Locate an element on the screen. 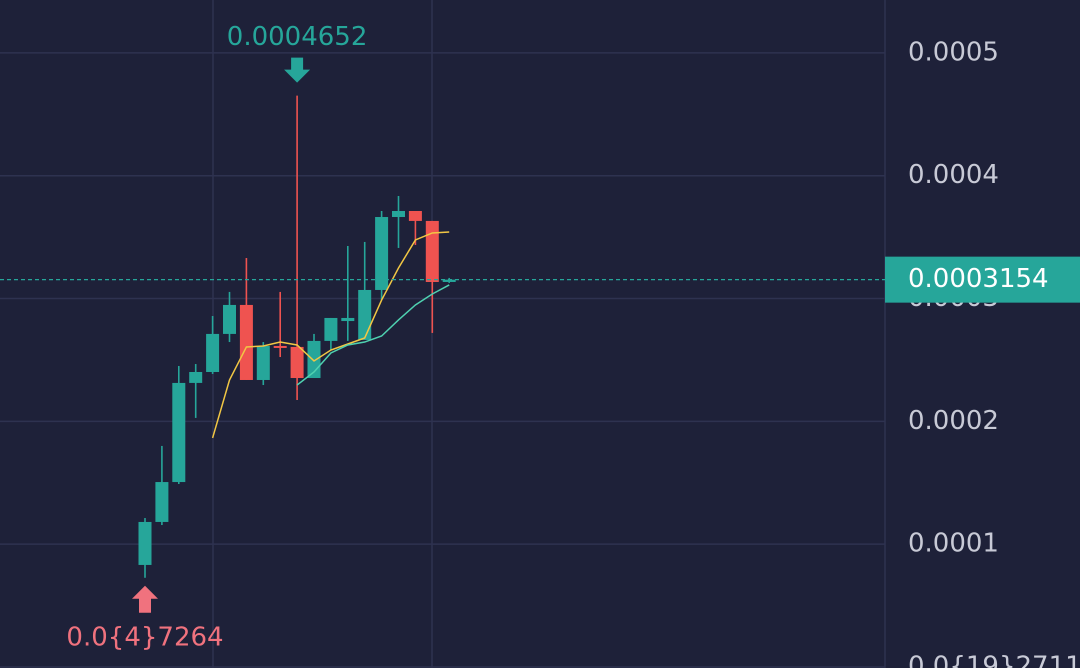  y-tick-label: 0.0{19}2711 is located at coordinates (994, 660).